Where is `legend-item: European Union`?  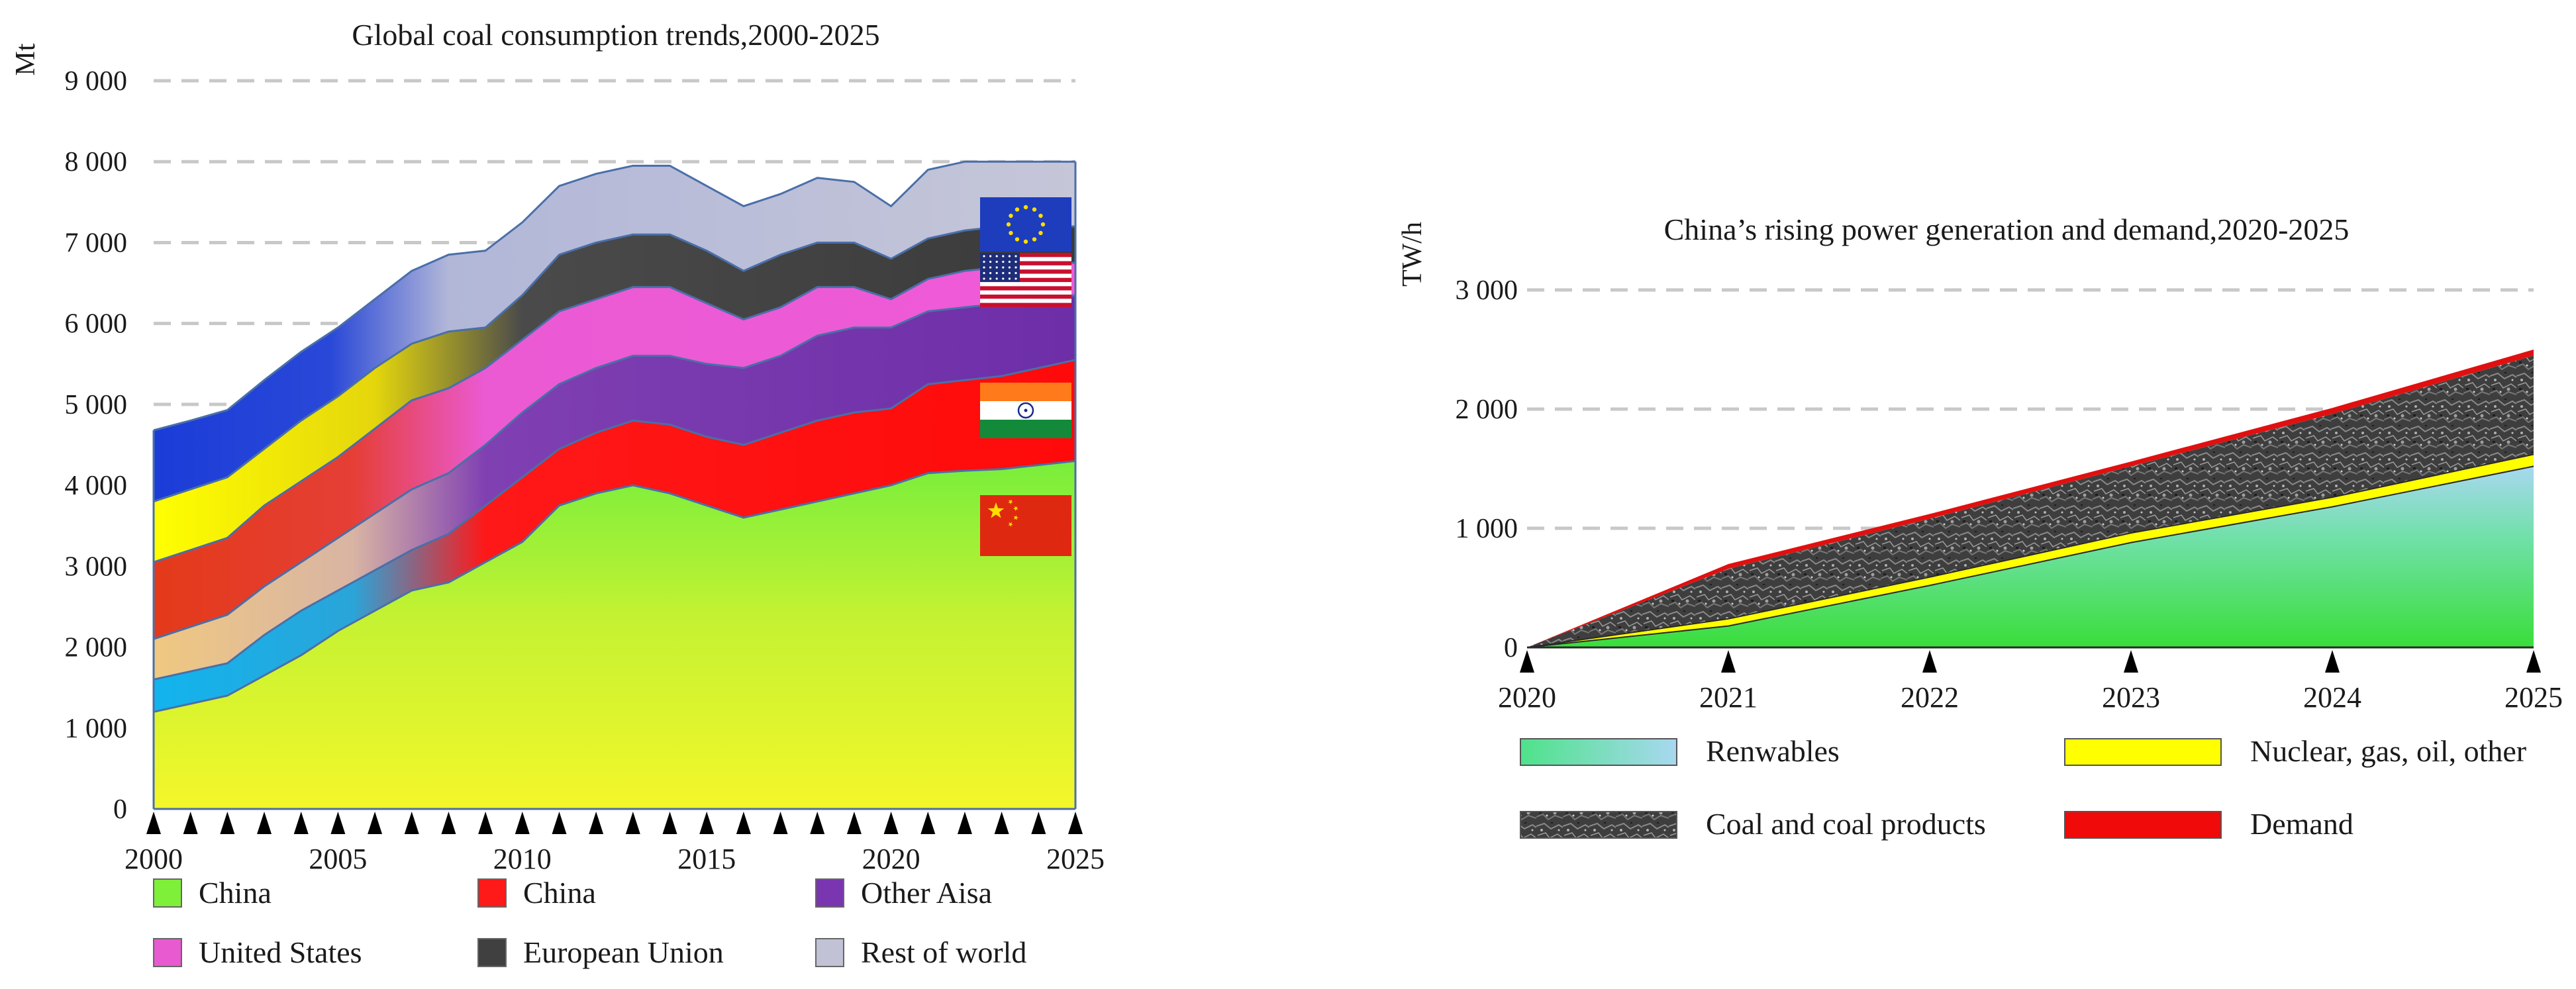 legend-item: European Union is located at coordinates (600, 952).